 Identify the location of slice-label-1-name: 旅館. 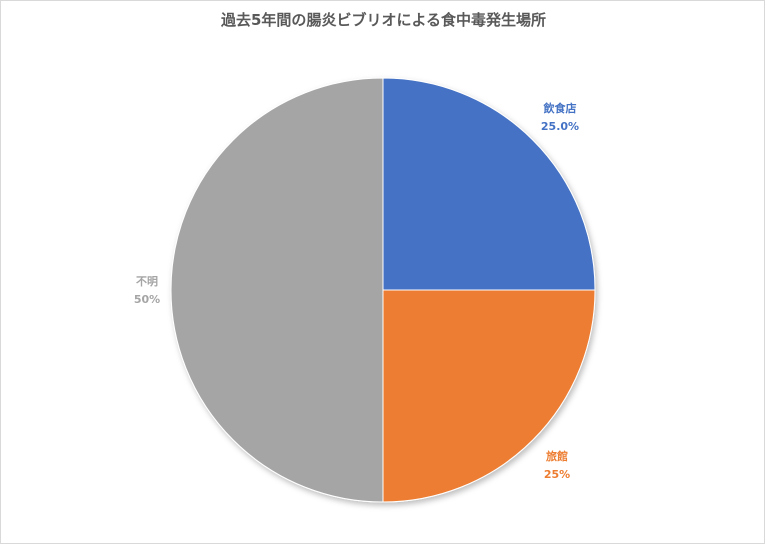
(557, 456).